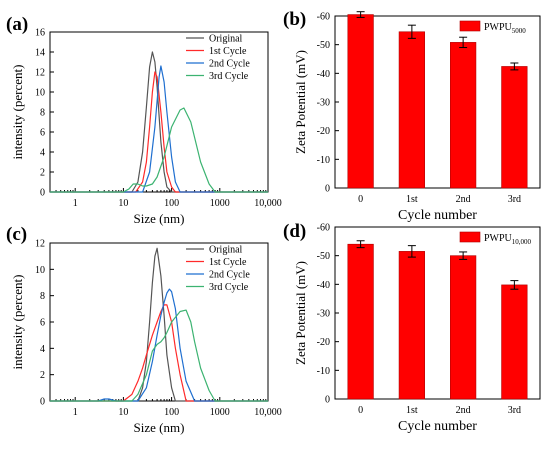 The width and height of the screenshot is (550, 452). I want to click on panel-label: (a), so click(17, 24).